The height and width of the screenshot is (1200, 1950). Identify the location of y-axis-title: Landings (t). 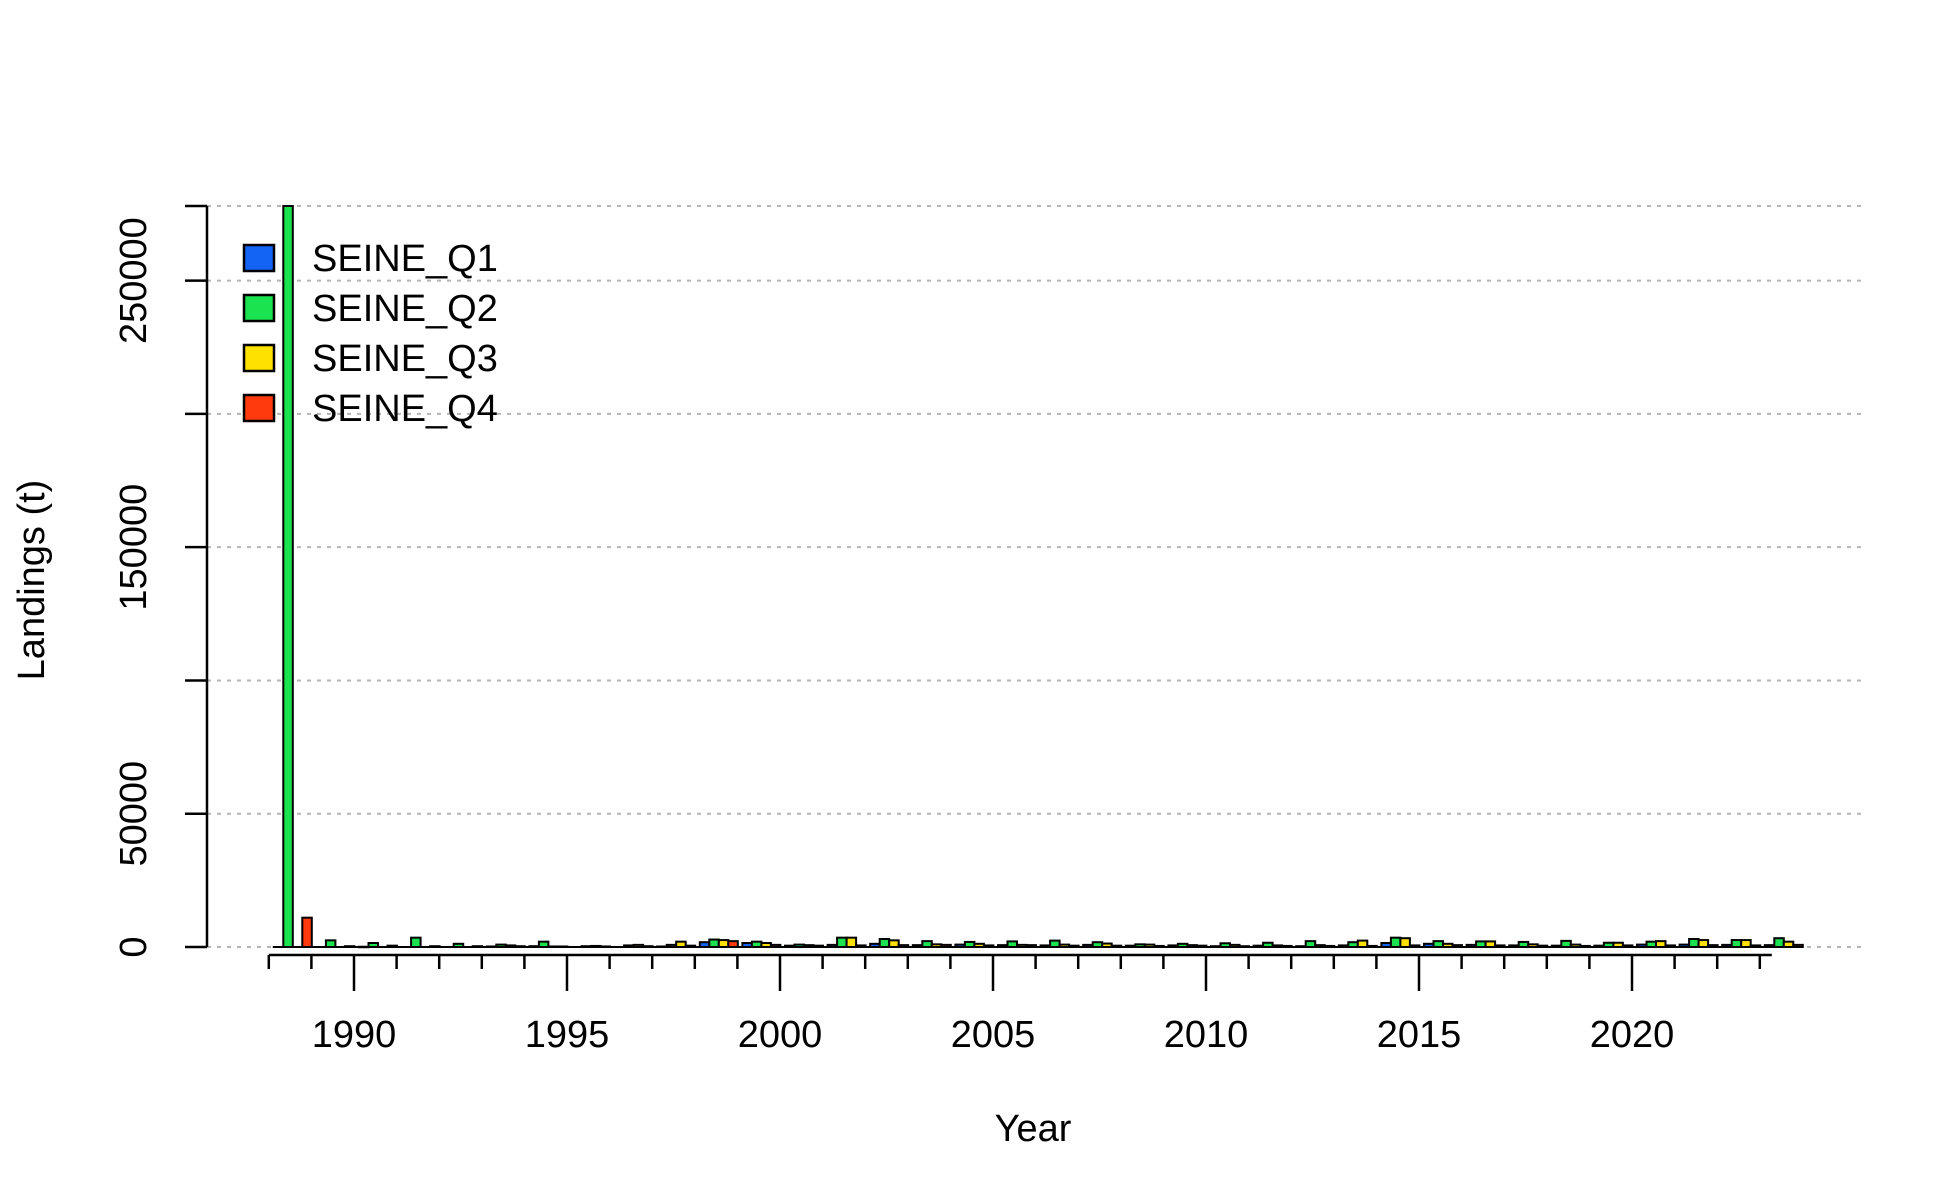
(32, 580).